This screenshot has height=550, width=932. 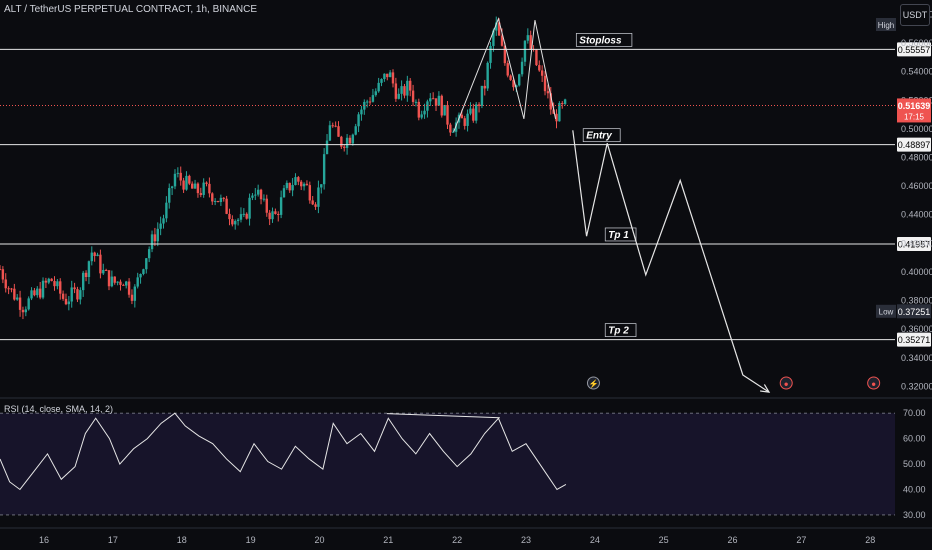 What do you see at coordinates (733, 540) in the screenshot?
I see `time-tick-label: 26` at bounding box center [733, 540].